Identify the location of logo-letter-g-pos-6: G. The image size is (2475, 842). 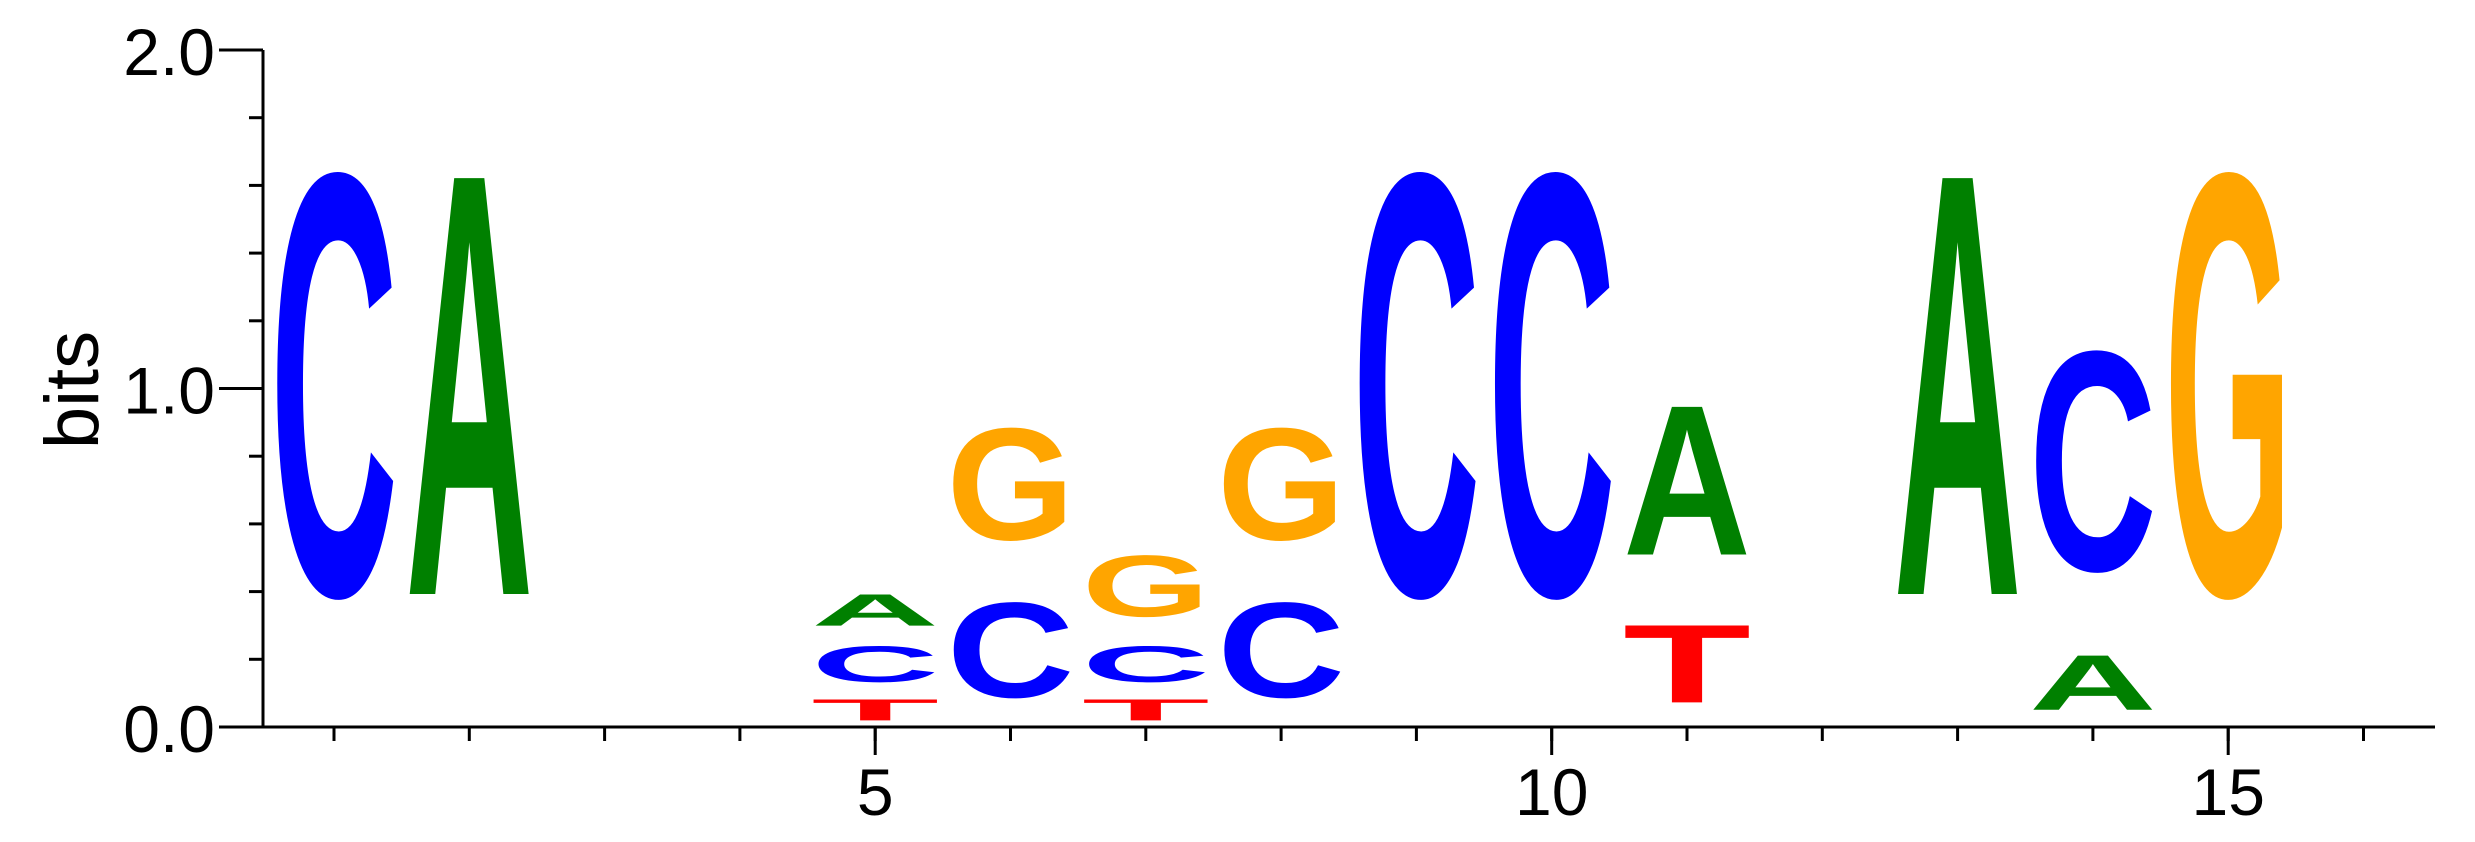
(1011, 484).